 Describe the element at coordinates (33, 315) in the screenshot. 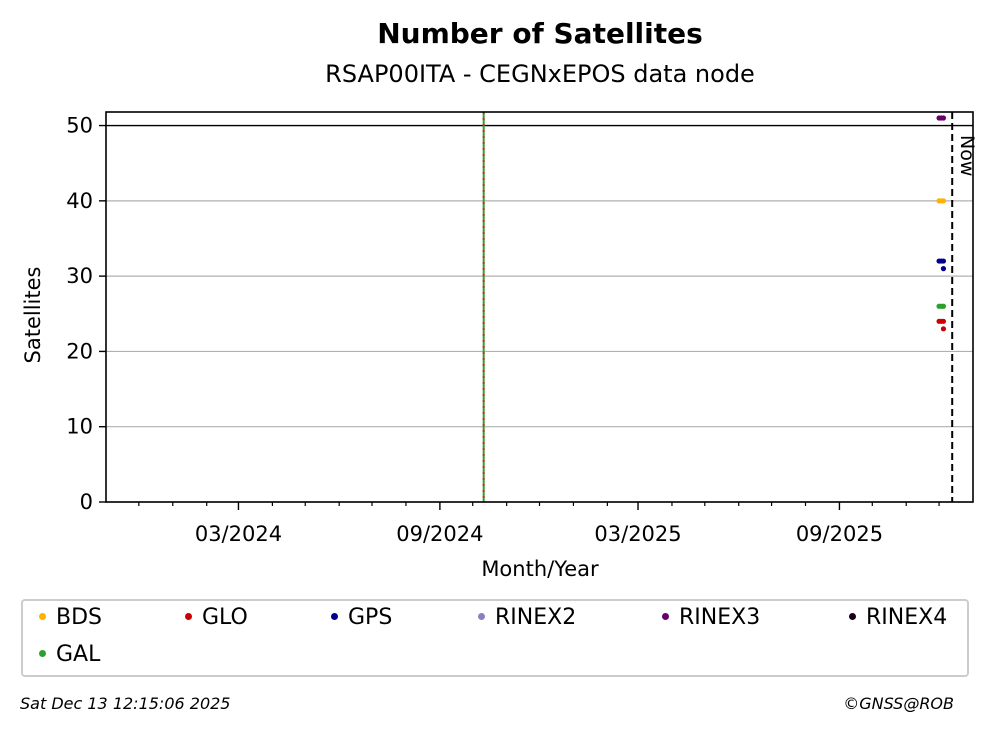

I see `y-axis-label: Satellites` at that location.